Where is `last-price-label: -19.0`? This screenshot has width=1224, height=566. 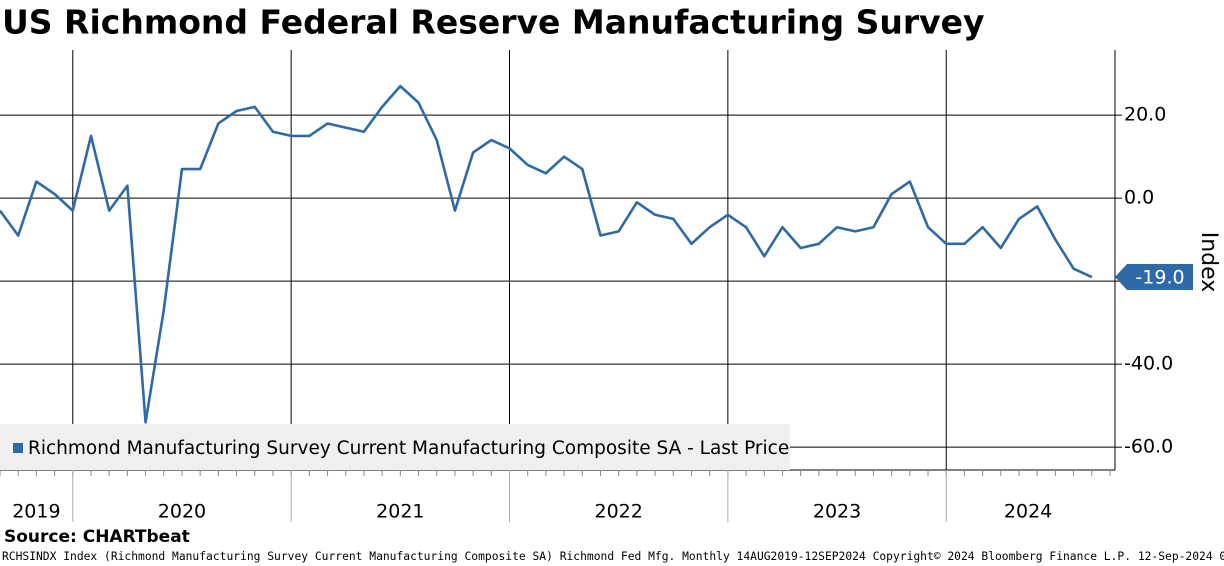 last-price-label: -19.0 is located at coordinates (1159, 278).